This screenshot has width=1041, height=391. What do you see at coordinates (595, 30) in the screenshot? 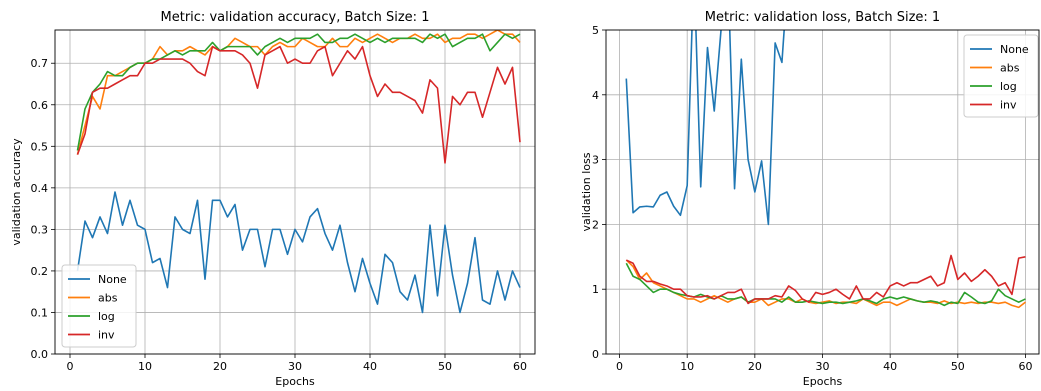
I see `y-tick-label: 5` at bounding box center [595, 30].